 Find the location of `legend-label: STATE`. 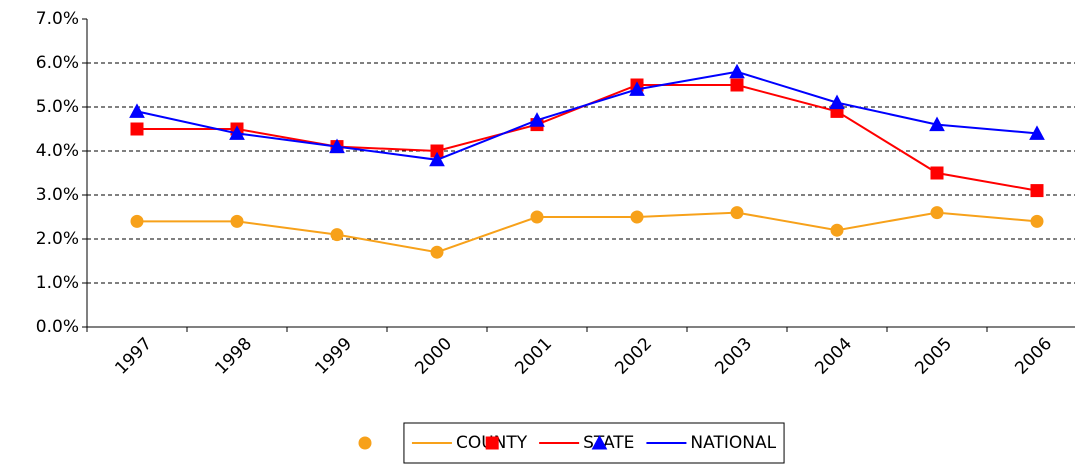

legend-label: STATE is located at coordinates (608, 443).